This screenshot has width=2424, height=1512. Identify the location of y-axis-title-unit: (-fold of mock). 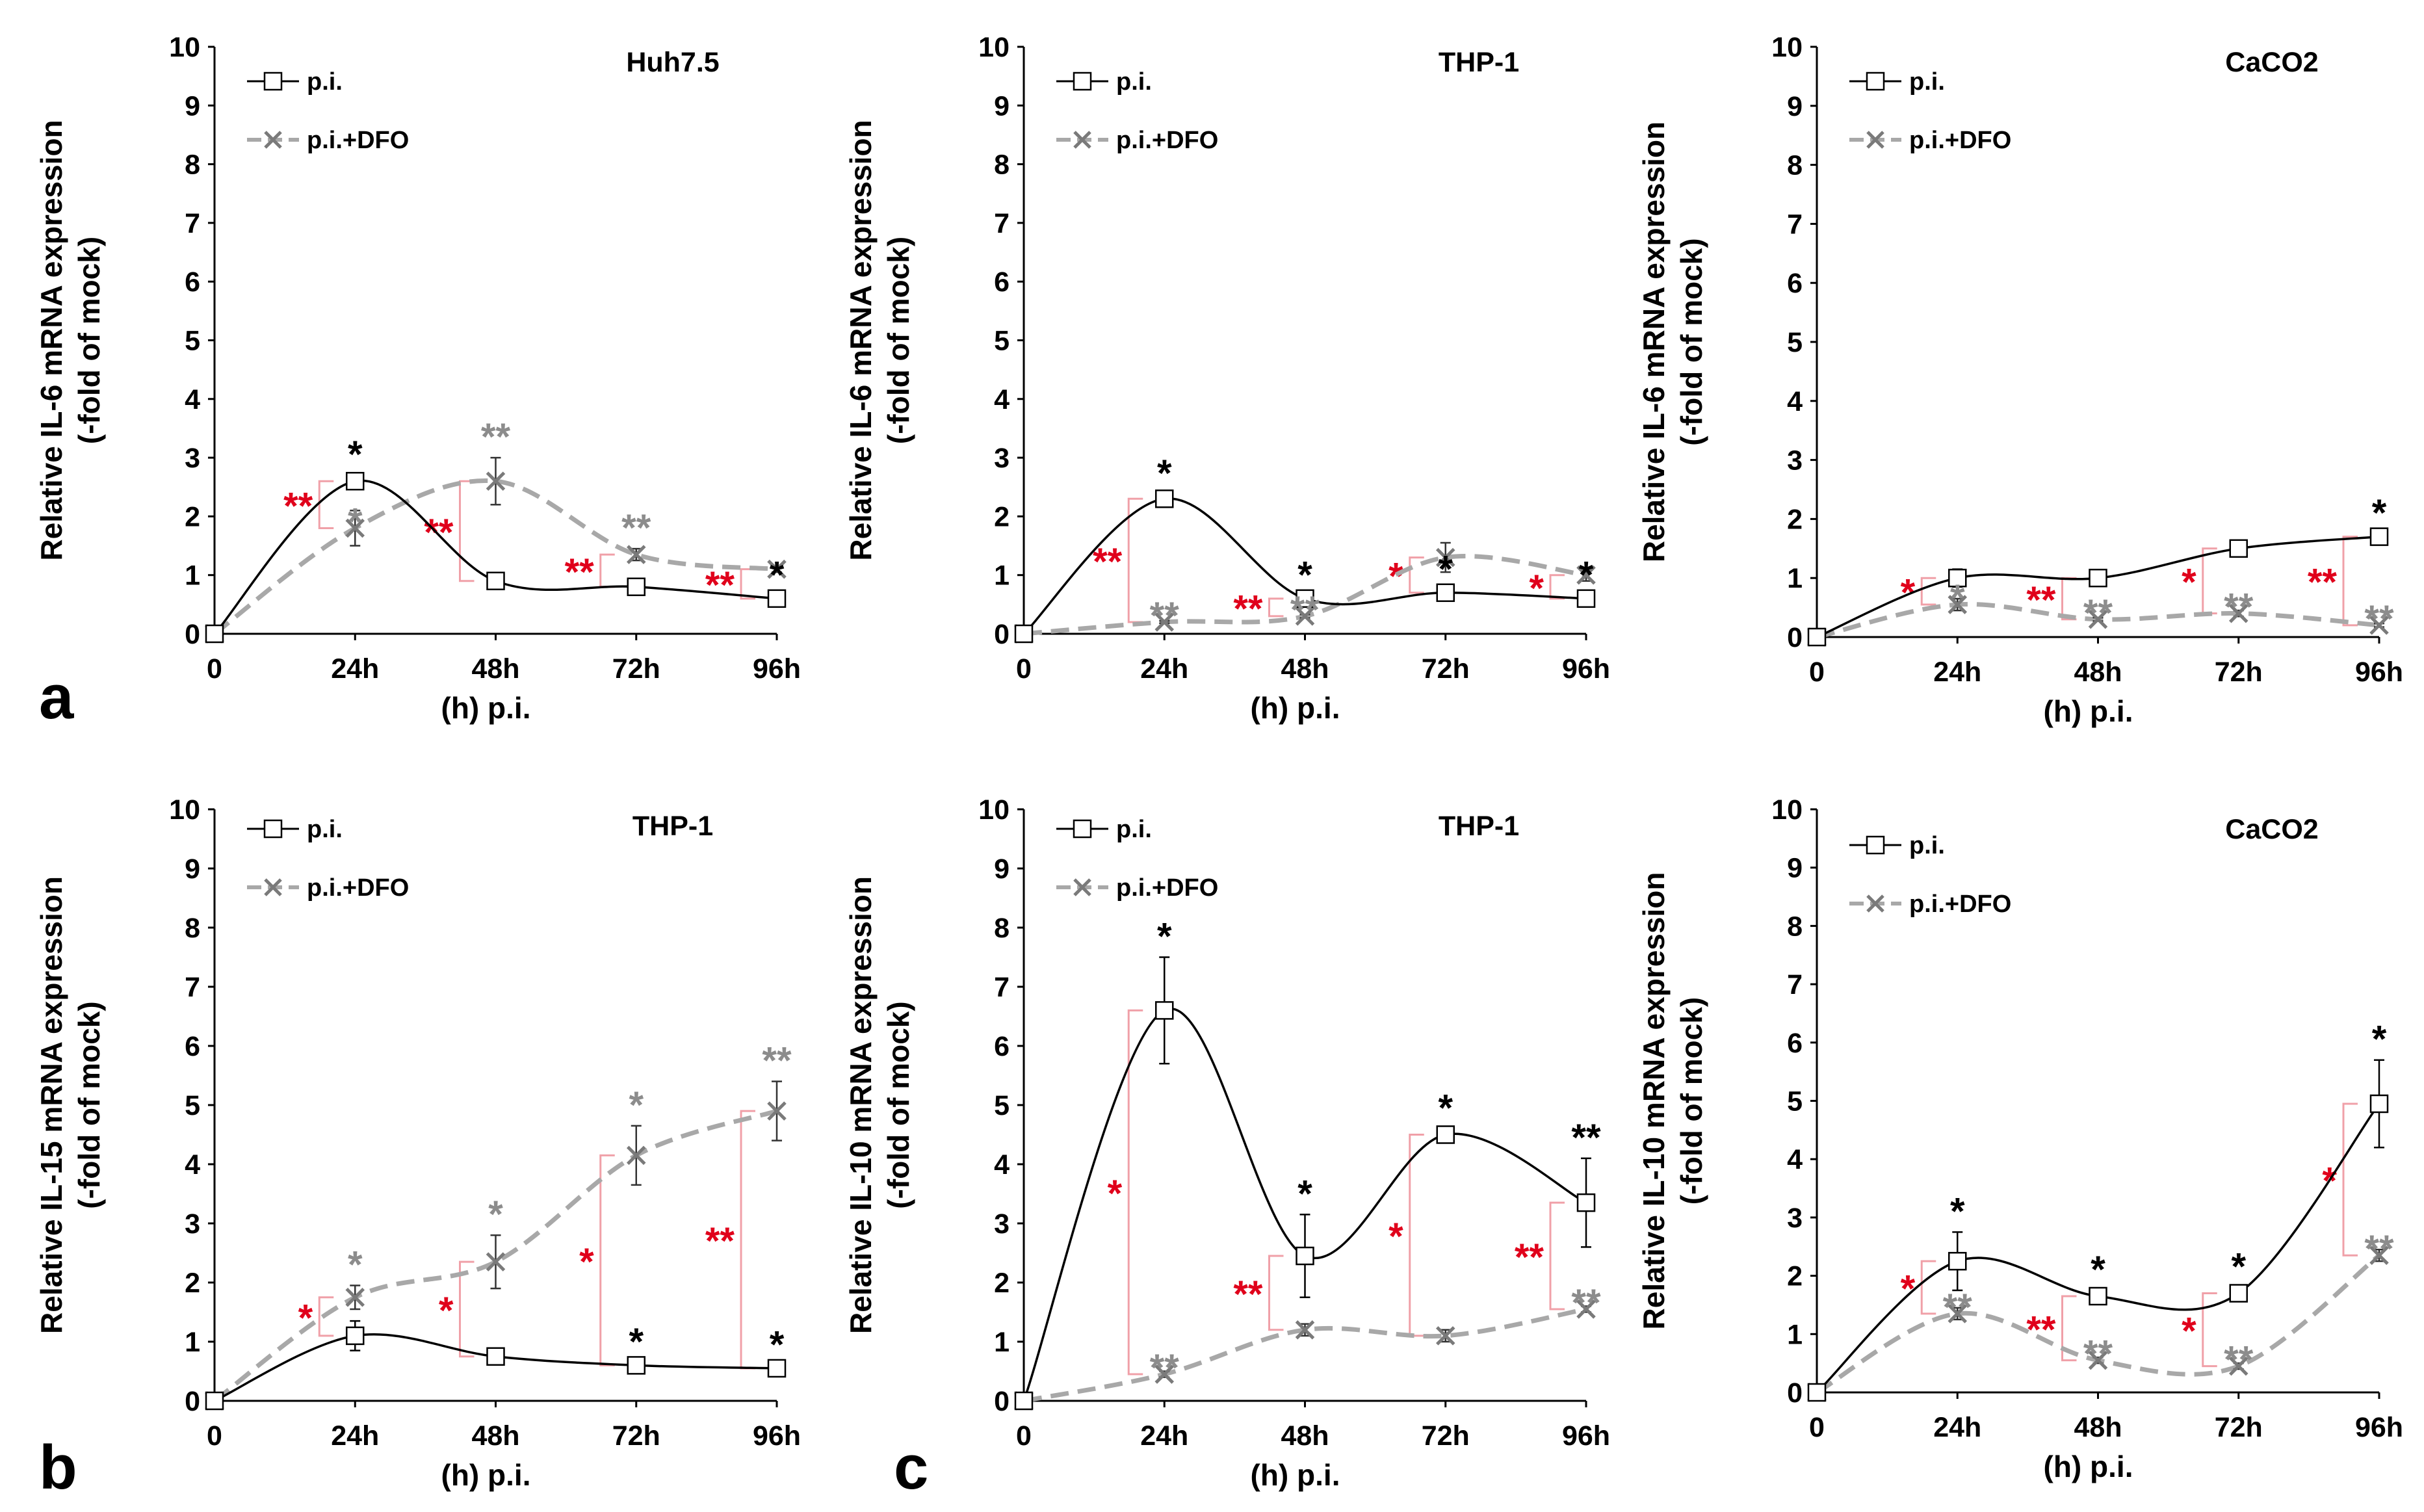
(1691, 341).